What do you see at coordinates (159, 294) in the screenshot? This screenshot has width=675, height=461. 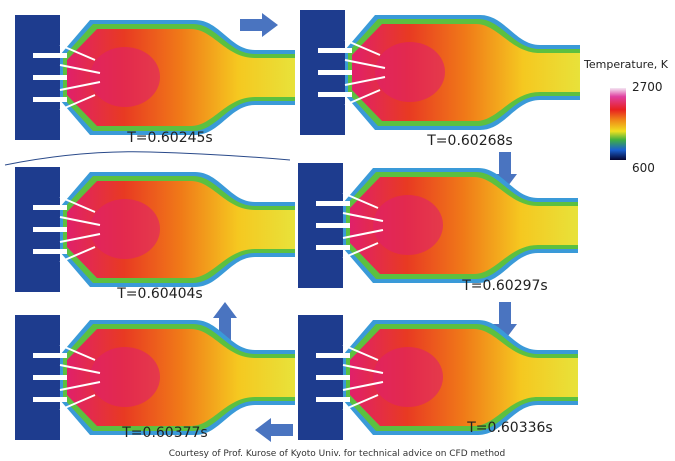 I see `time-label: T=0.60404s` at bounding box center [159, 294].